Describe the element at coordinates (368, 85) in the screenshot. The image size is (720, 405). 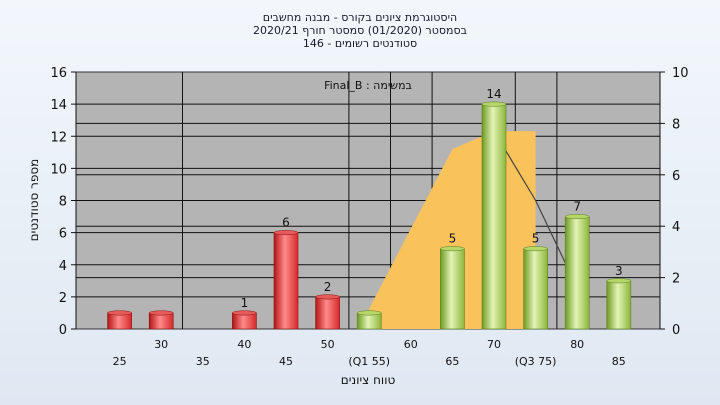
I see `chart-annotation: Final_B : במשימה` at that location.